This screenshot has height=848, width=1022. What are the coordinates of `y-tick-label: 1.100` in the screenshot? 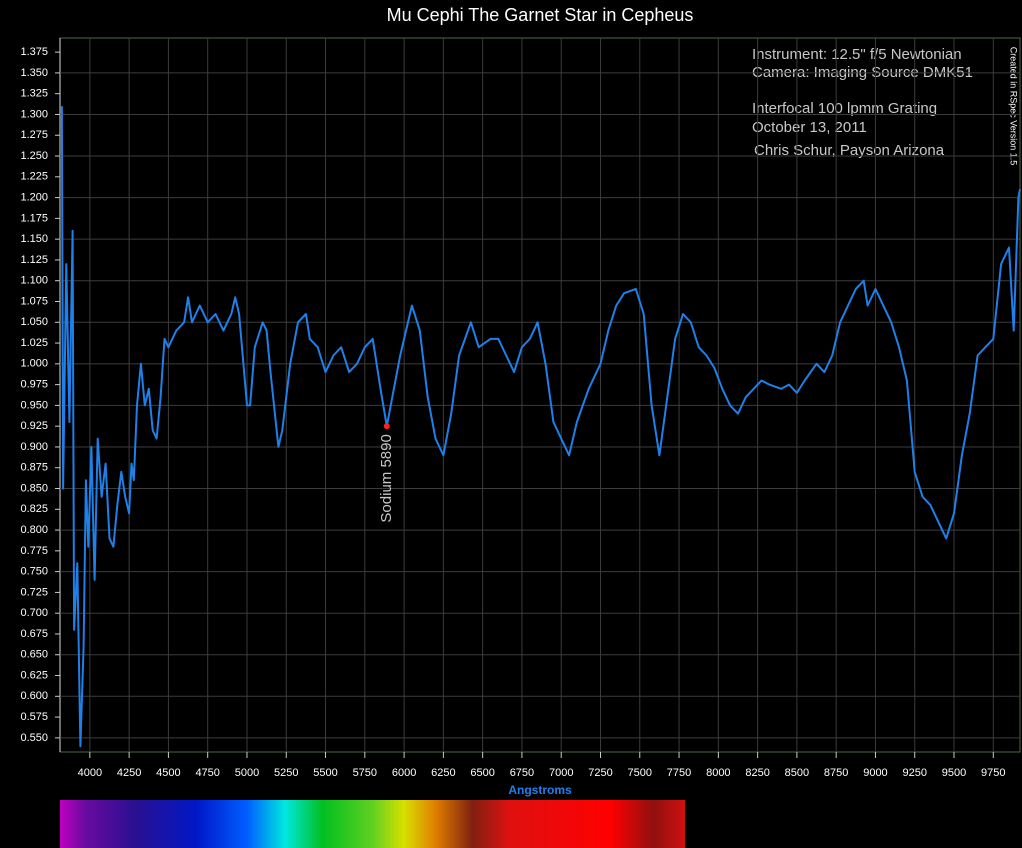 It's located at (34, 281).